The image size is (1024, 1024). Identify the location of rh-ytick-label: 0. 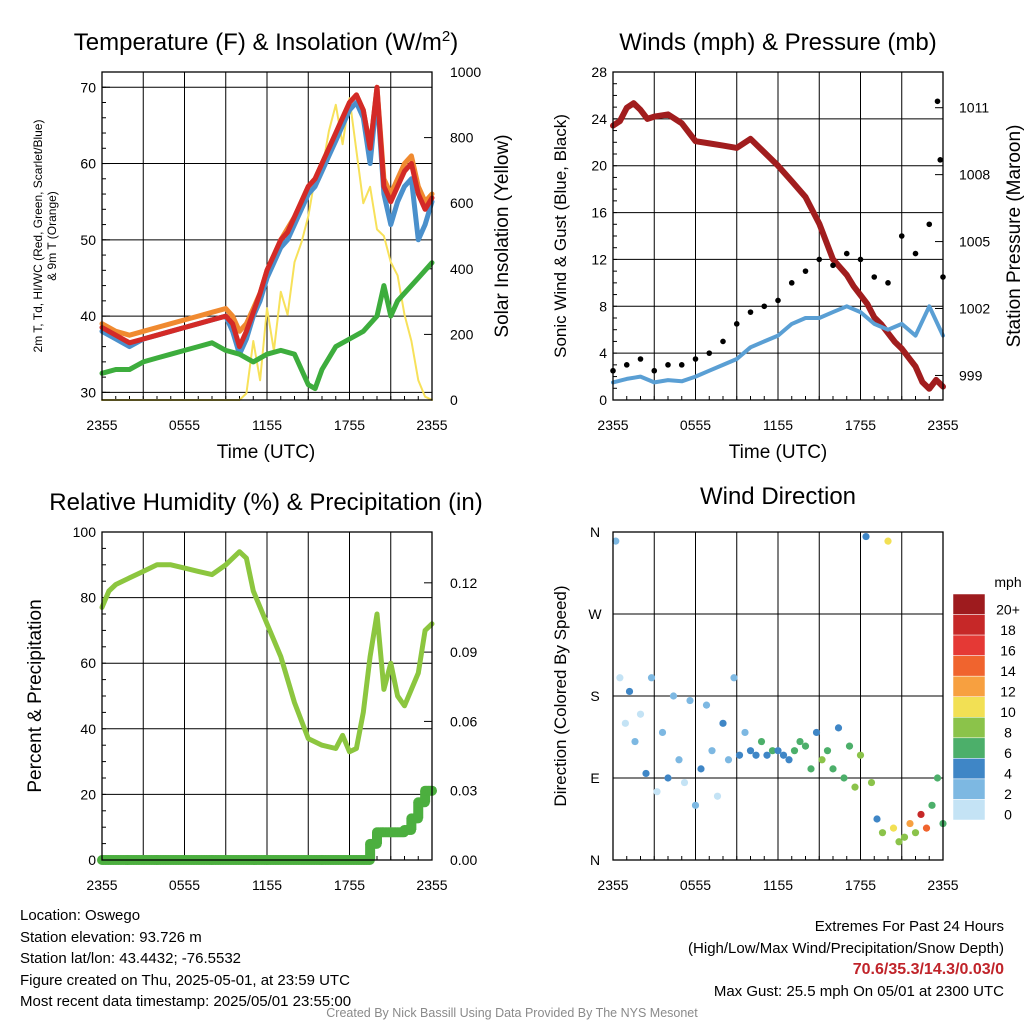
(92, 860).